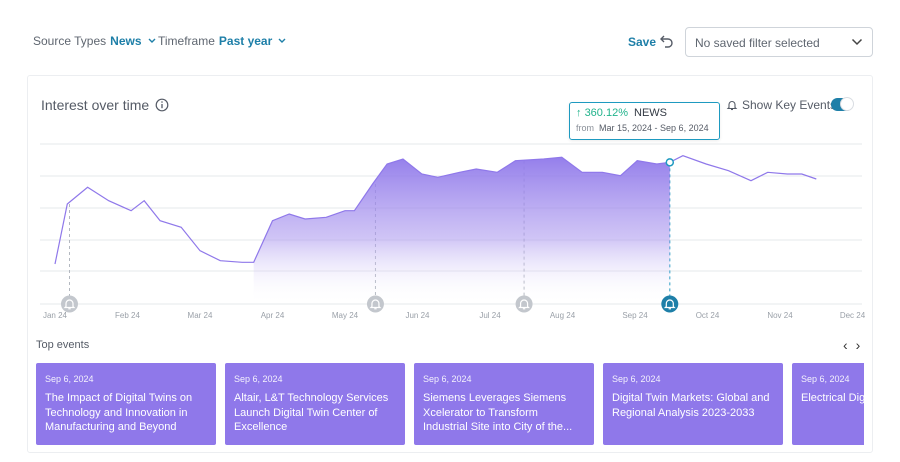  Describe the element at coordinates (789, 105) in the screenshot. I see `show-key-events-label: Show Key Events` at that location.